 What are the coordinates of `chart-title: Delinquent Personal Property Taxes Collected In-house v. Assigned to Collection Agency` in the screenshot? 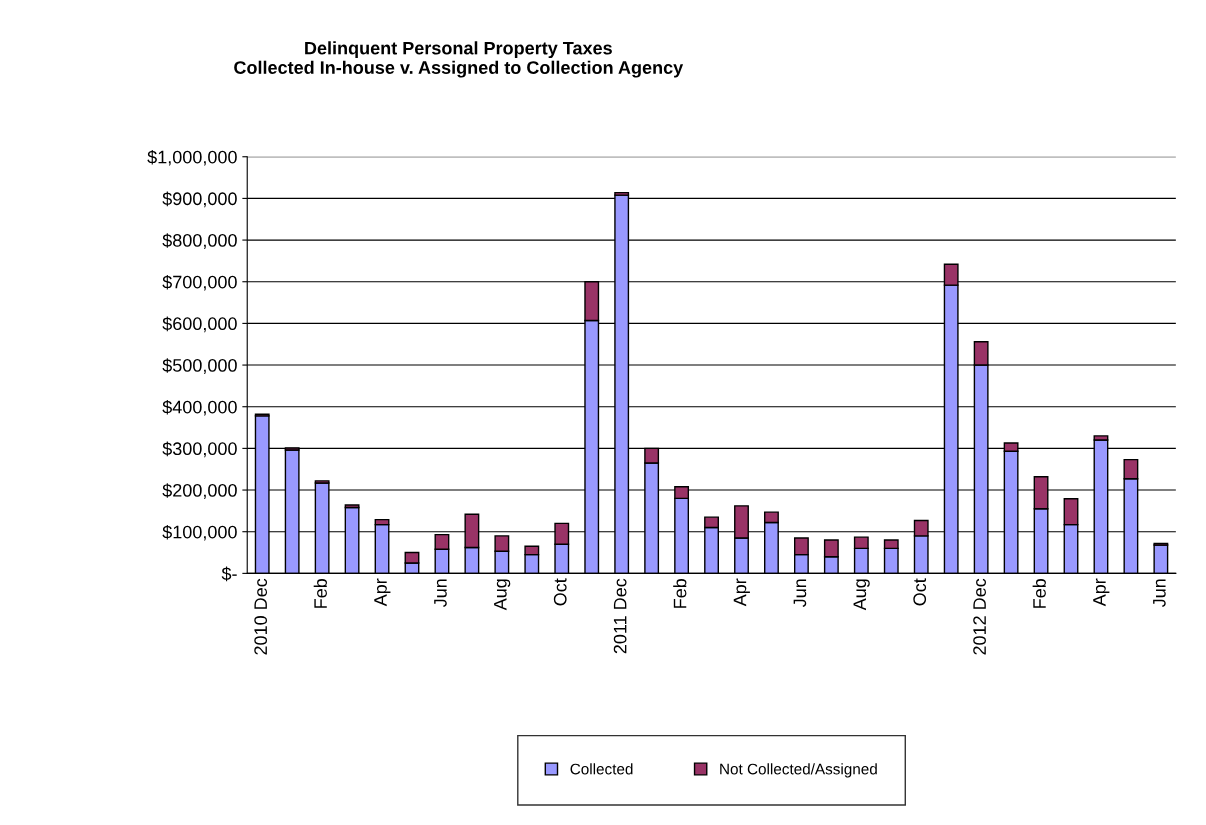 It's located at (459, 59).